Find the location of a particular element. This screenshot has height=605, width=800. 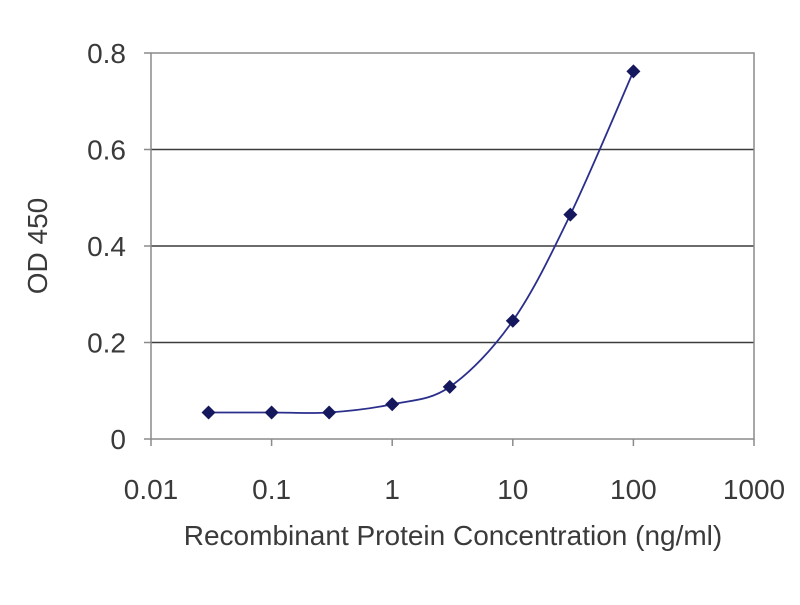

y-tick-label: 0.2 is located at coordinates (106, 343).